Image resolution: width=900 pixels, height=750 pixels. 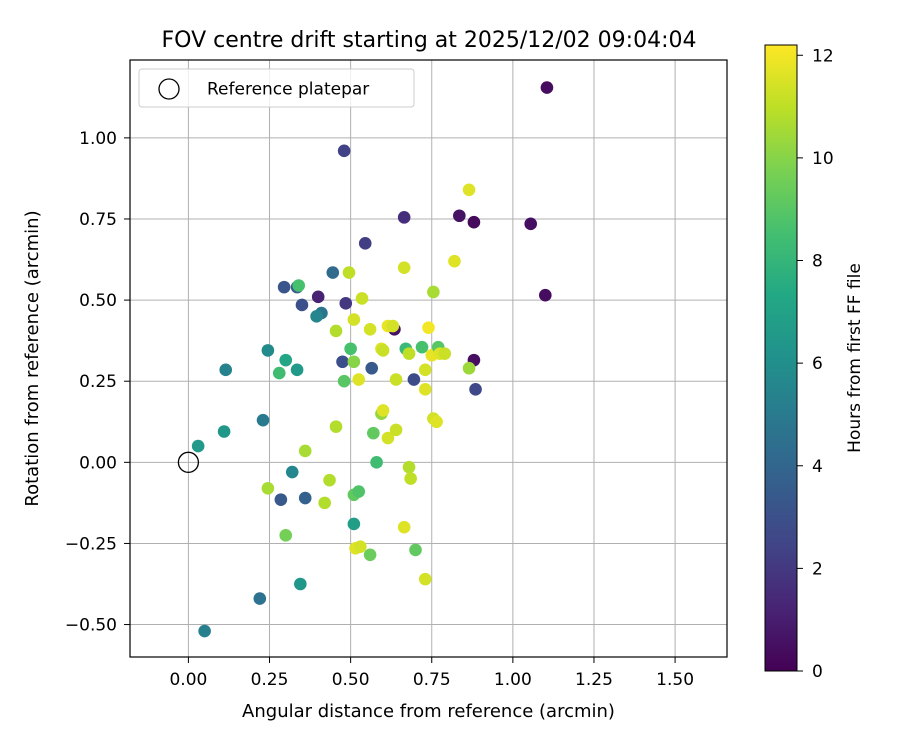 I want to click on y-tick-label: 0.00, so click(x=98, y=463).